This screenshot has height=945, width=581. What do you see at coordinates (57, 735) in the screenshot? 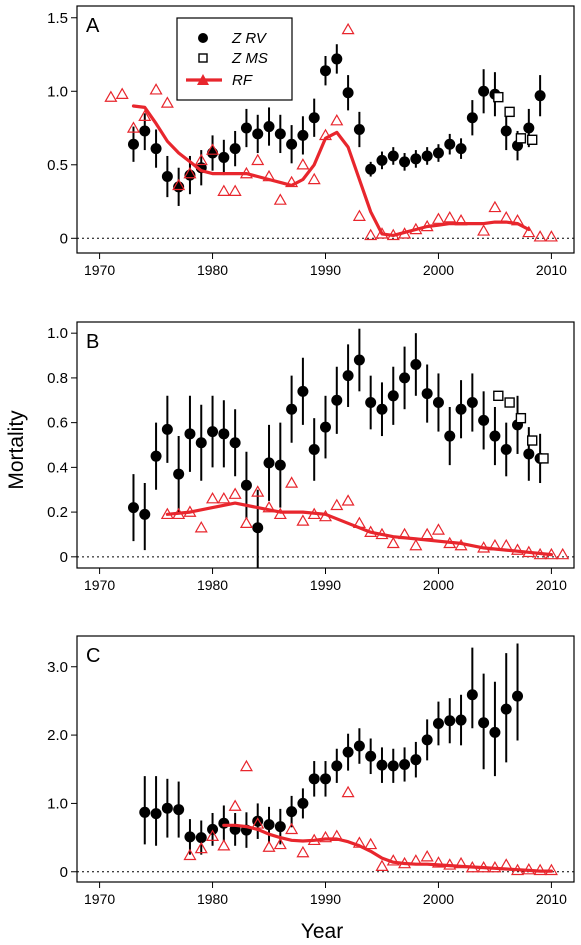
I see `y-tick-label: 2.0` at bounding box center [57, 735].